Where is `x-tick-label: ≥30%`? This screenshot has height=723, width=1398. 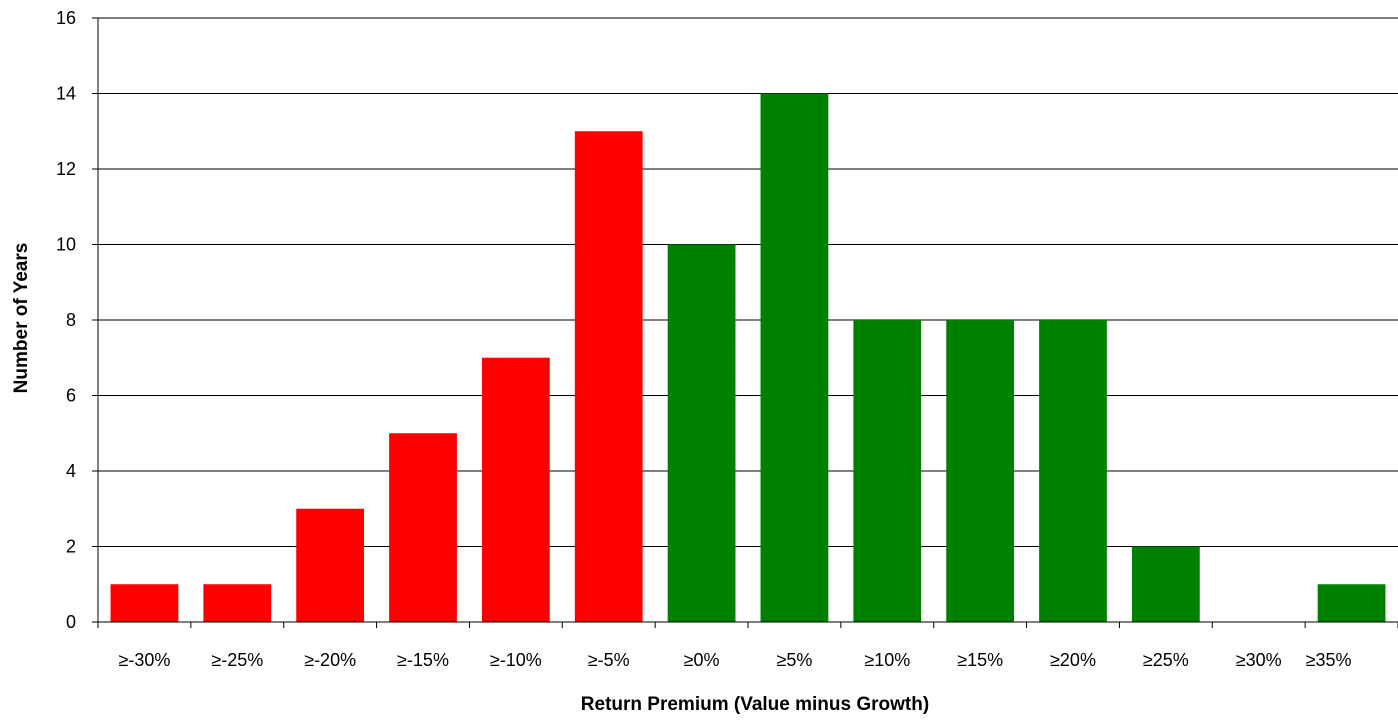
x-tick-label: ≥30% is located at coordinates (1259, 660).